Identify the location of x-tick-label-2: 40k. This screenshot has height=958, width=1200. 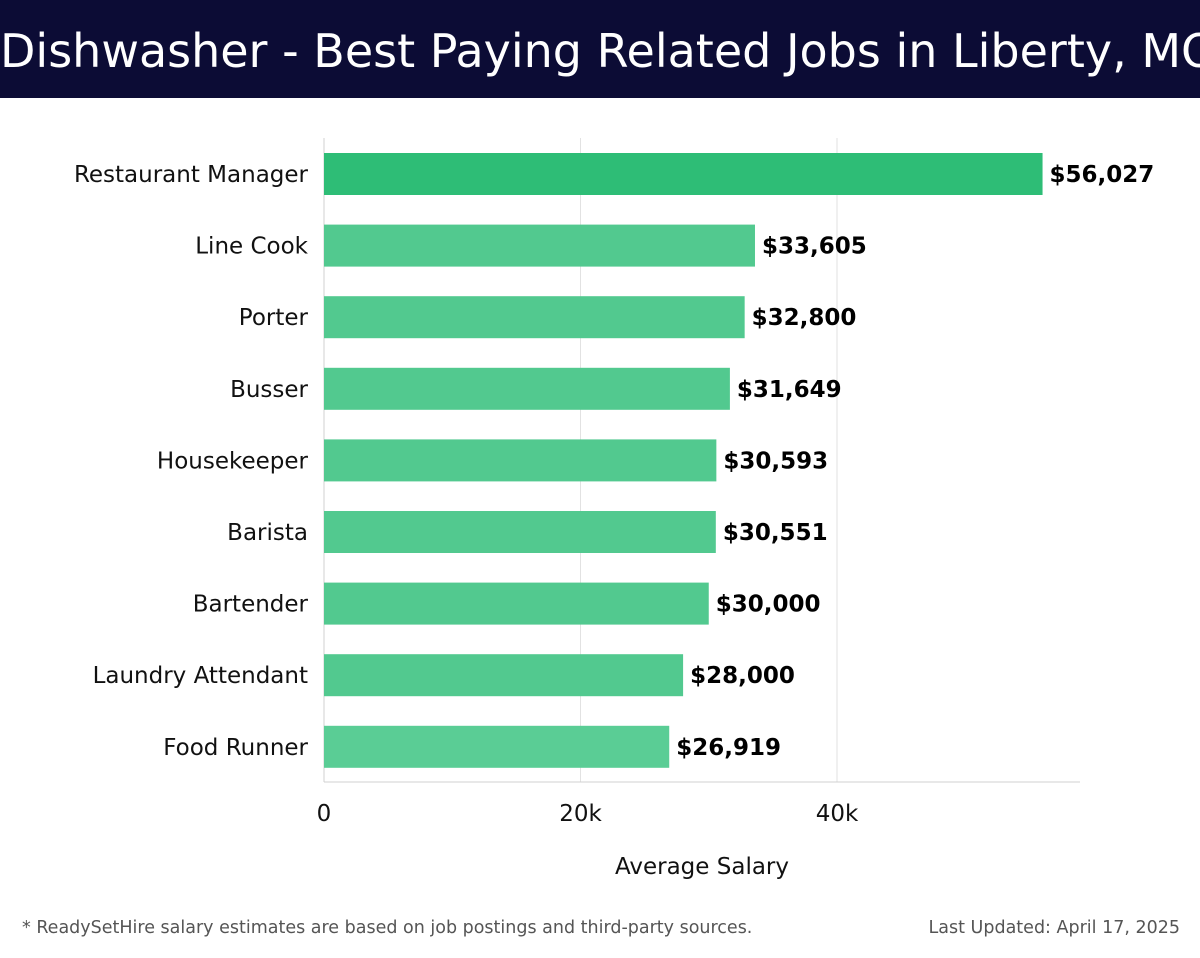
(837, 814).